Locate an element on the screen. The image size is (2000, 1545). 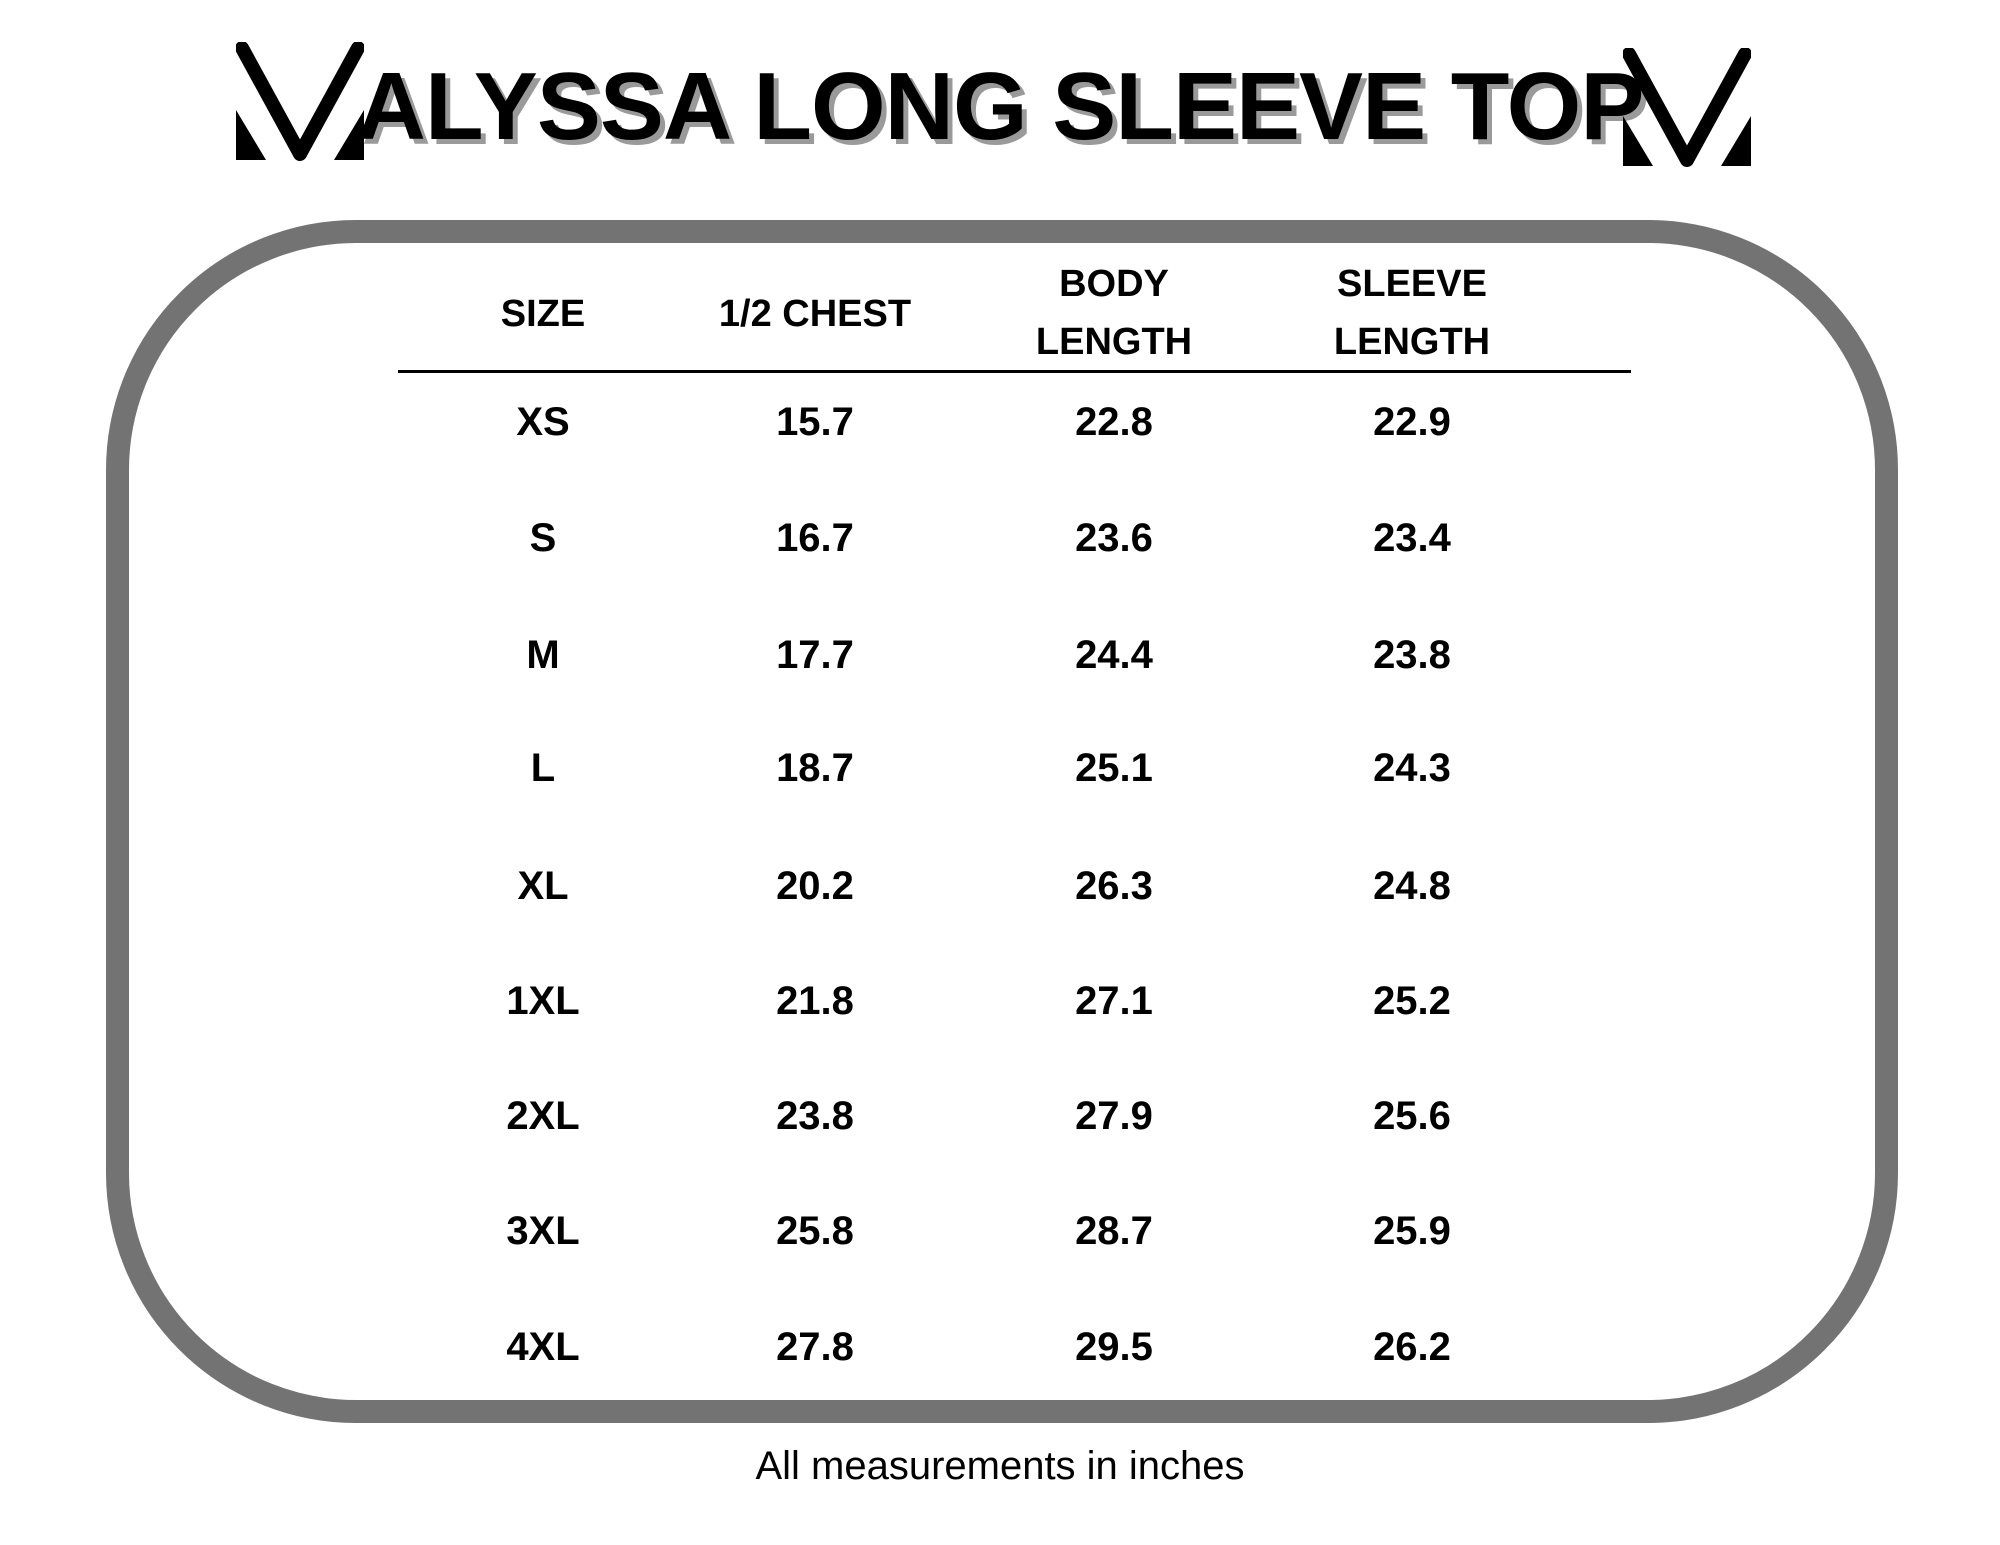
size-label: M is located at coordinates (543, 655).